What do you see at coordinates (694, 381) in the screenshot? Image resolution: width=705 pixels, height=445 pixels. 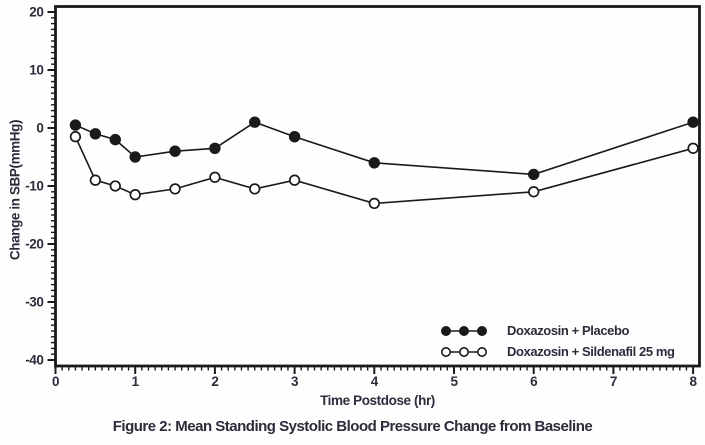 I see `x-tick-label: 8` at bounding box center [694, 381].